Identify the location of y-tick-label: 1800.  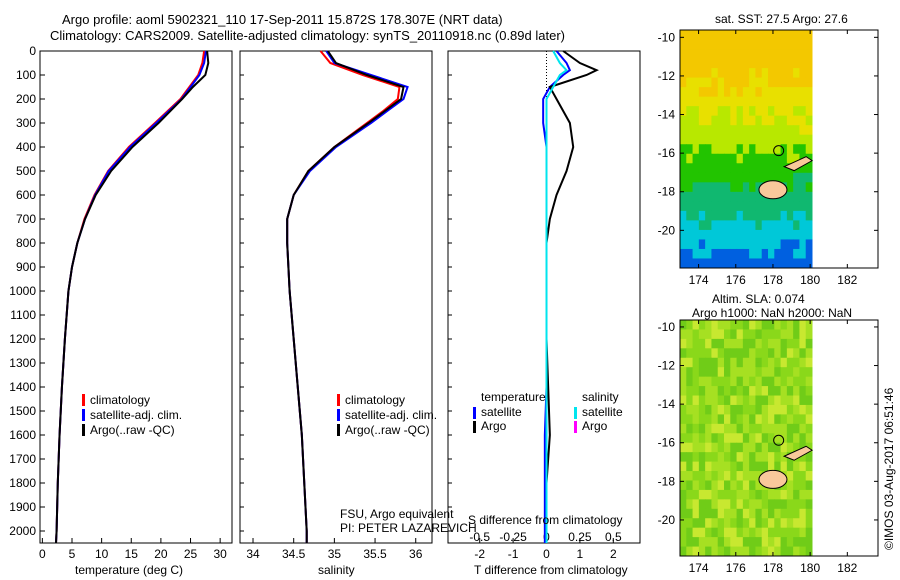
(22, 483).